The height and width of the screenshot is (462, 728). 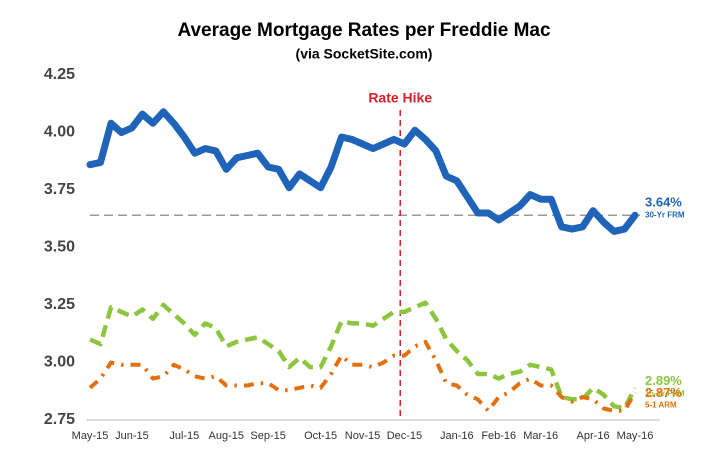 I want to click on end-label: 3.64%, so click(x=663, y=202).